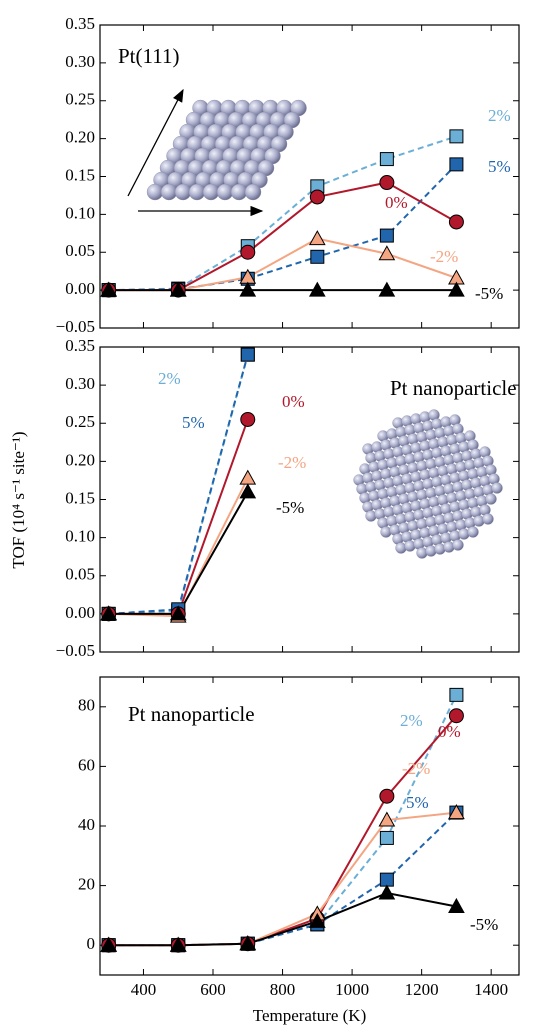 The width and height of the screenshot is (541, 1032). What do you see at coordinates (86, 764) in the screenshot?
I see `y-tick-label: 60` at bounding box center [86, 764].